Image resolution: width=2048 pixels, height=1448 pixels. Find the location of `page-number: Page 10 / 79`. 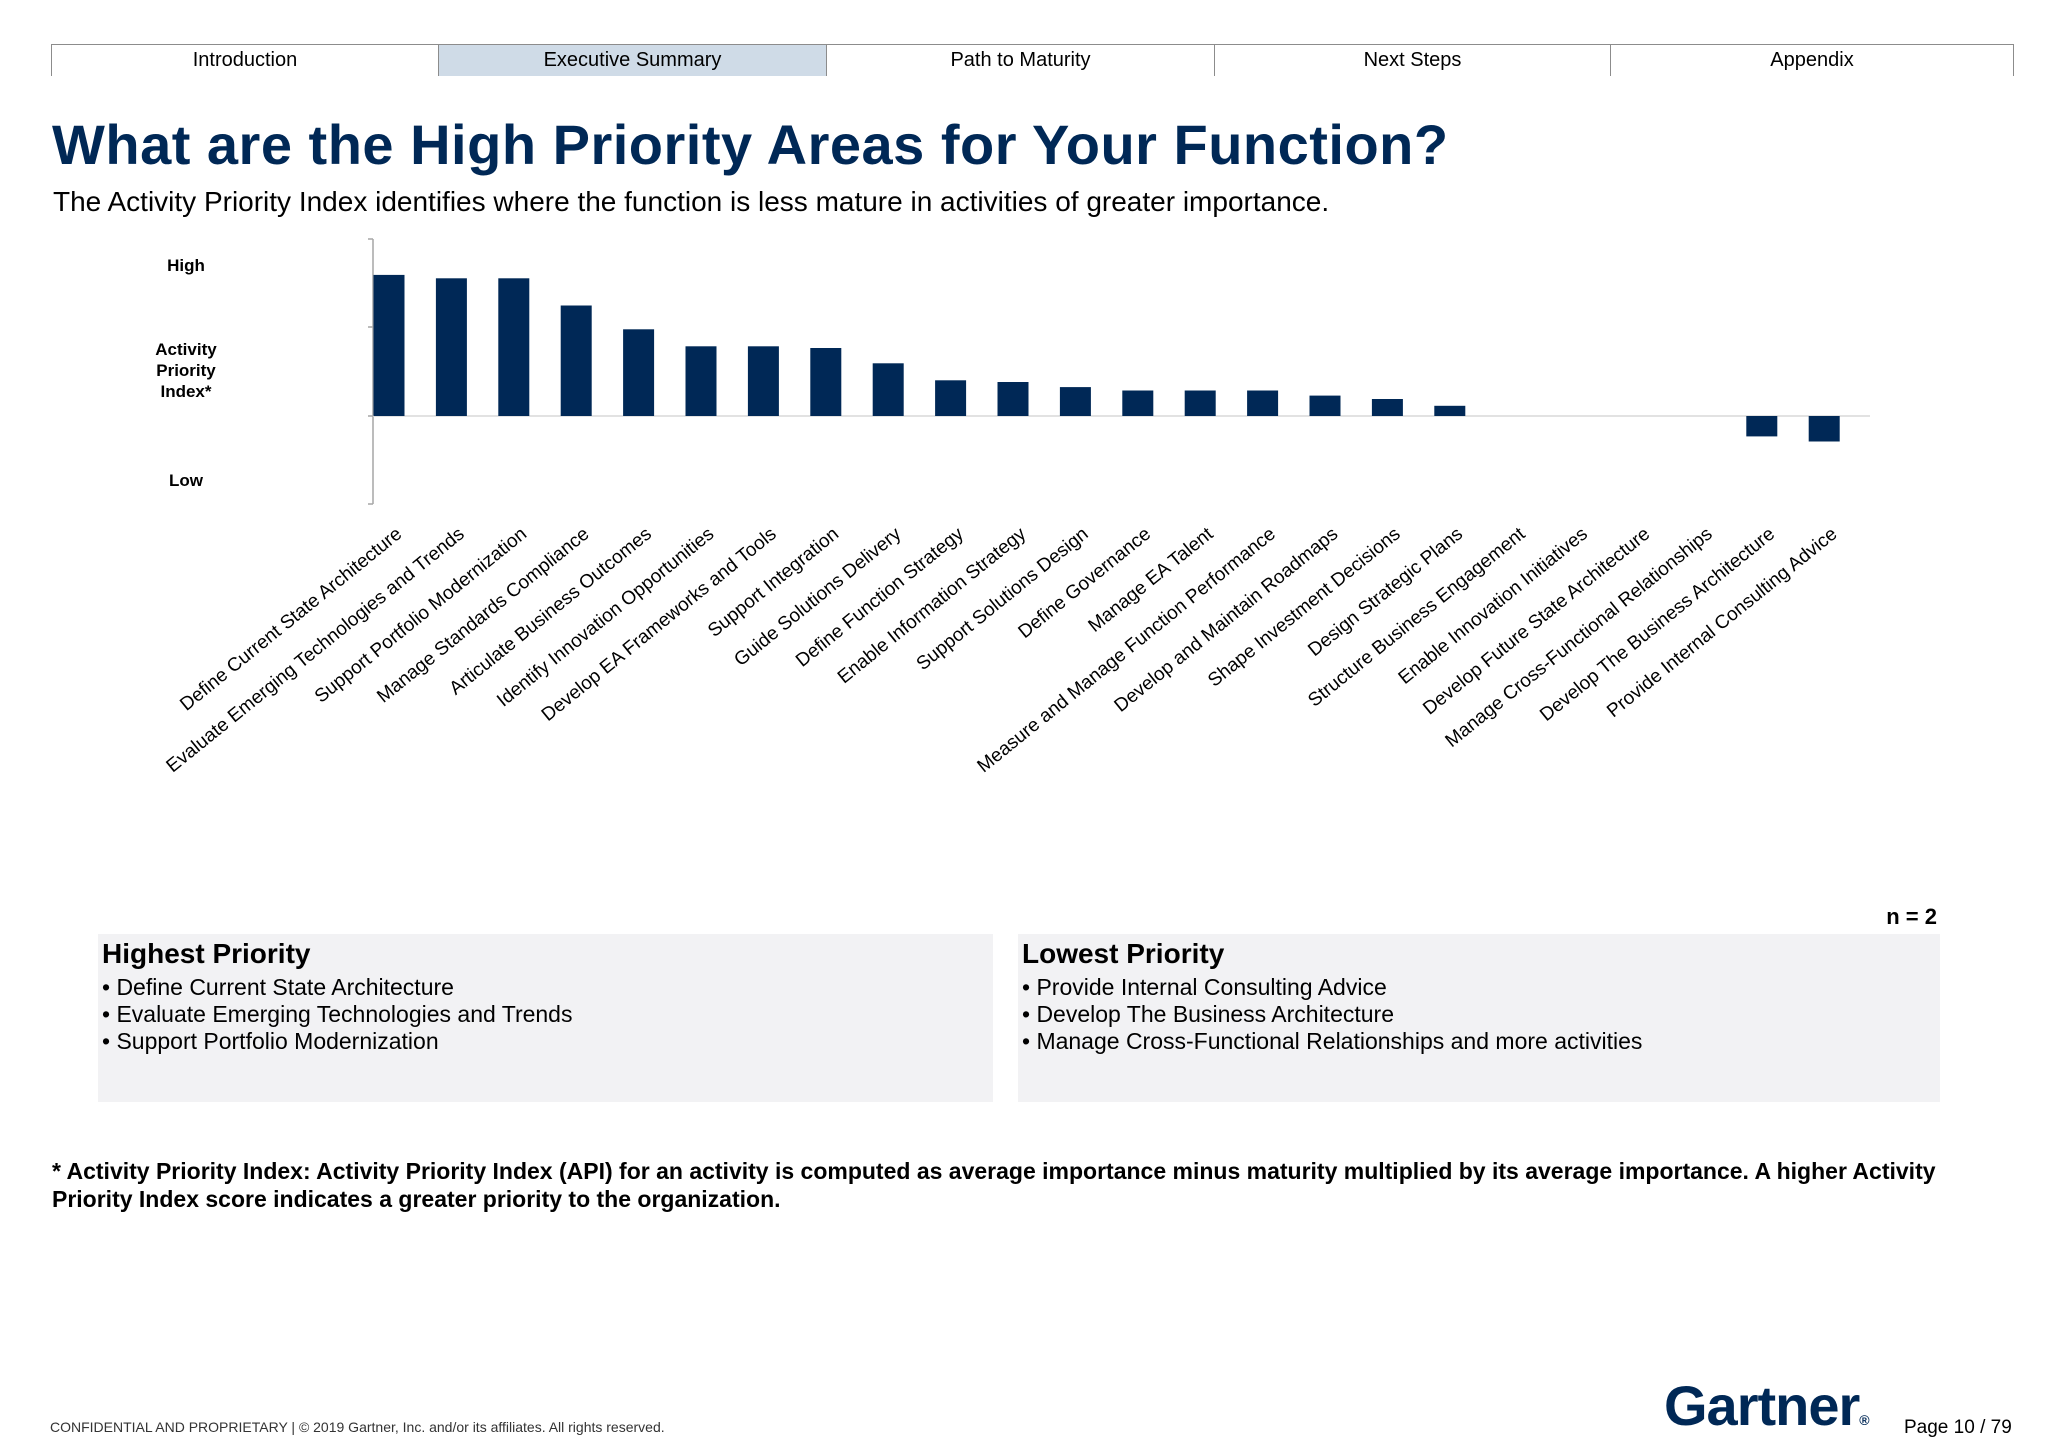

page-number: Page 10 / 79 is located at coordinates (1958, 1427).